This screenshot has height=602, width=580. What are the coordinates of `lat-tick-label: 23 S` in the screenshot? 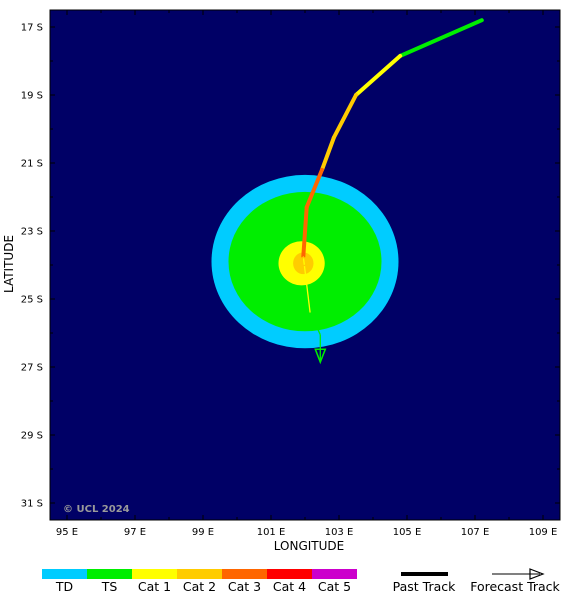 It's located at (32, 232).